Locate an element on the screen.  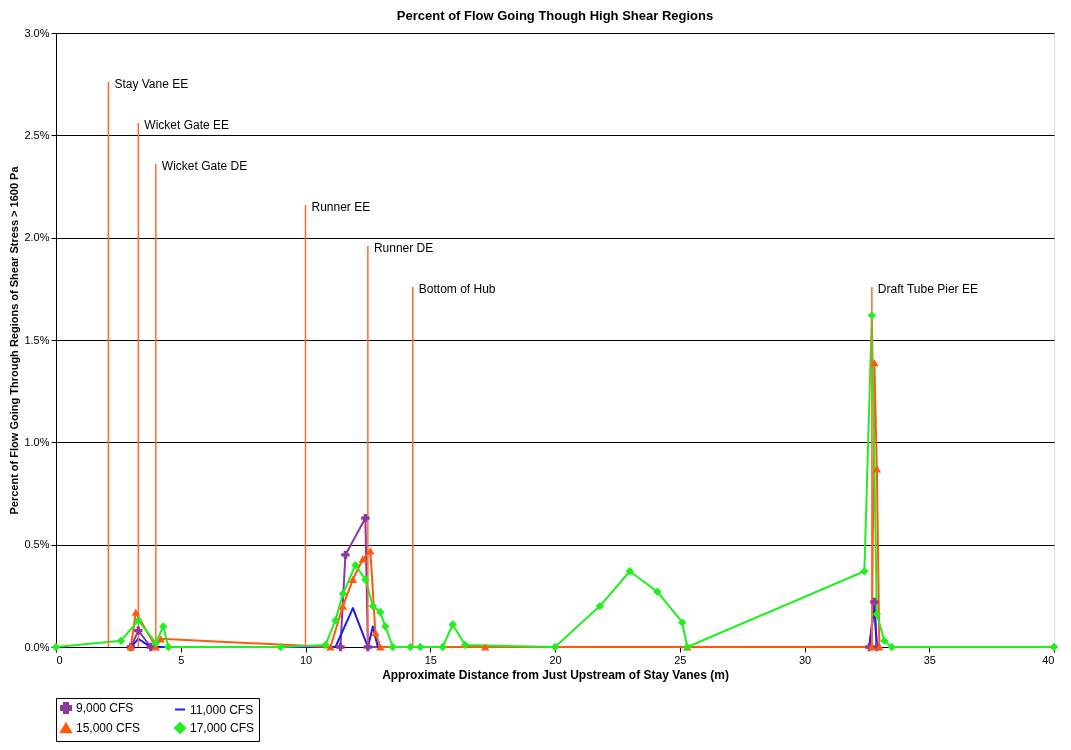
y-tick-label: 1.5% is located at coordinates (37, 339).